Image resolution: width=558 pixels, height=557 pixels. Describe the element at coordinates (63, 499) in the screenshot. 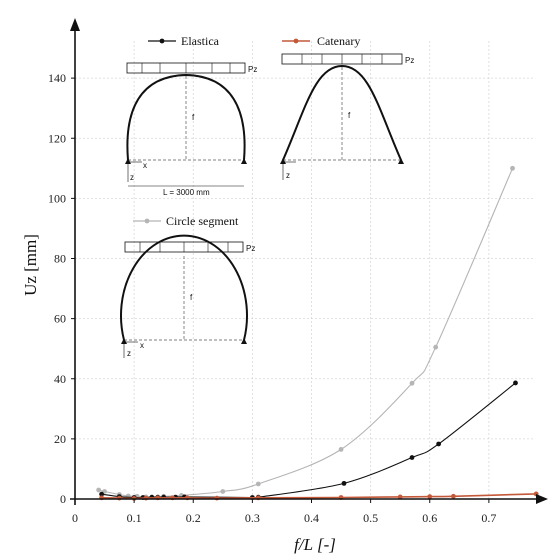

I see `y-tick-label: 0` at that location.